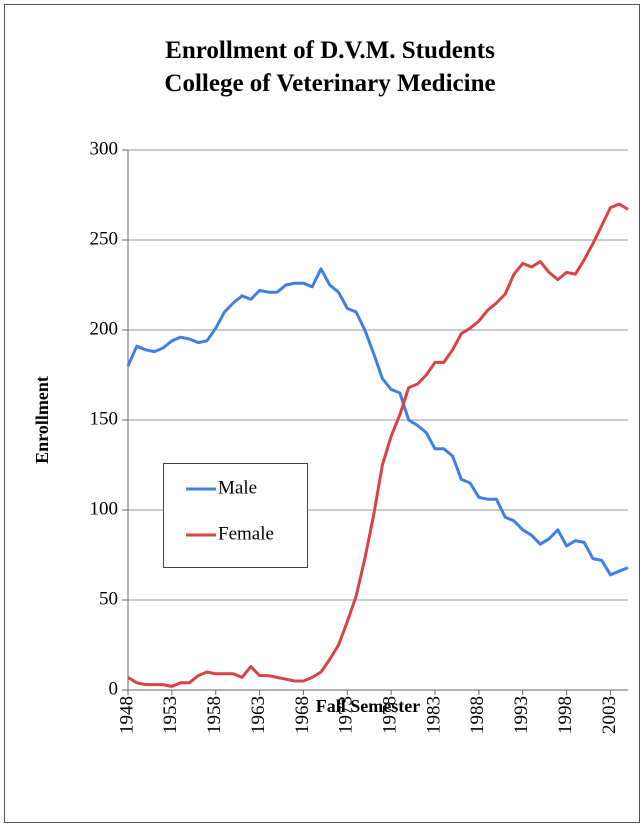  Describe the element at coordinates (104, 148) in the screenshot. I see `y-tick-label: 300` at that location.